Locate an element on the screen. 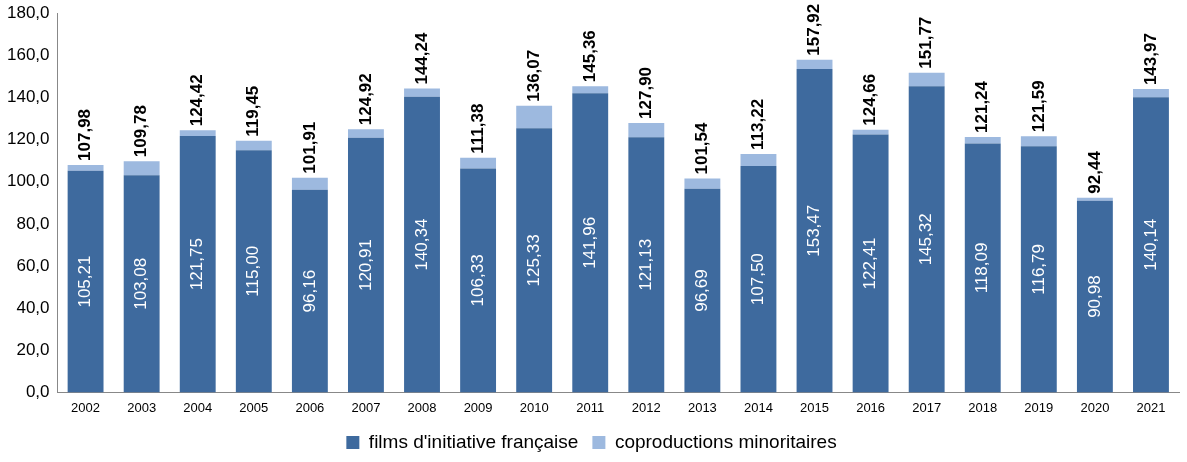 Image resolution: width=1187 pixels, height=462 pixels. data-label: 90,98 is located at coordinates (1094, 296).